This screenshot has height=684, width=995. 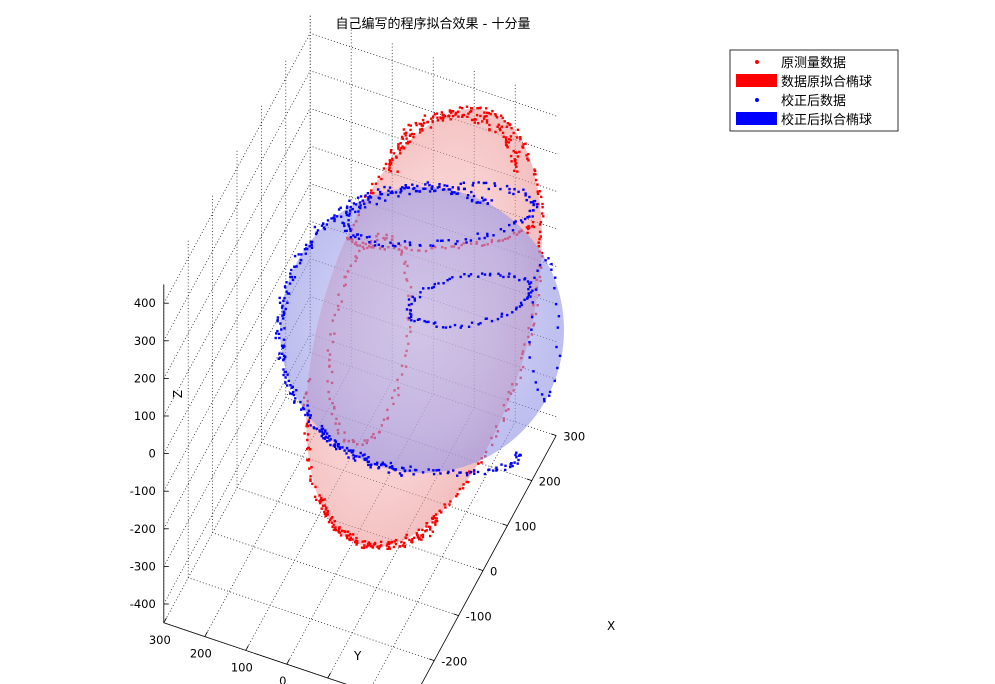 I want to click on floor-grid-line-x, so click(x=335, y=574).